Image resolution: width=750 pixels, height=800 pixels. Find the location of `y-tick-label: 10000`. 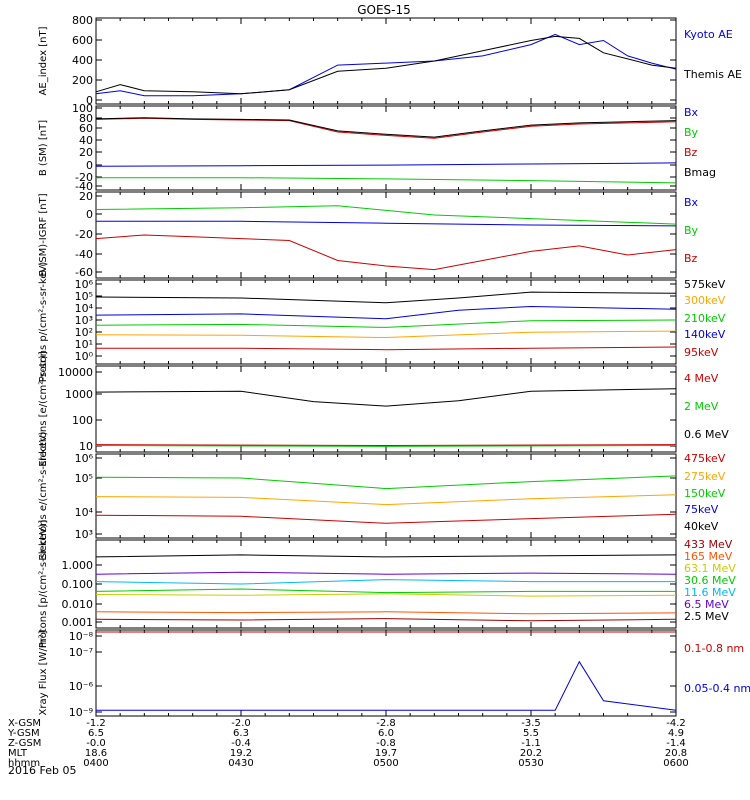

y-tick-label: 10000 is located at coordinates (75, 372).